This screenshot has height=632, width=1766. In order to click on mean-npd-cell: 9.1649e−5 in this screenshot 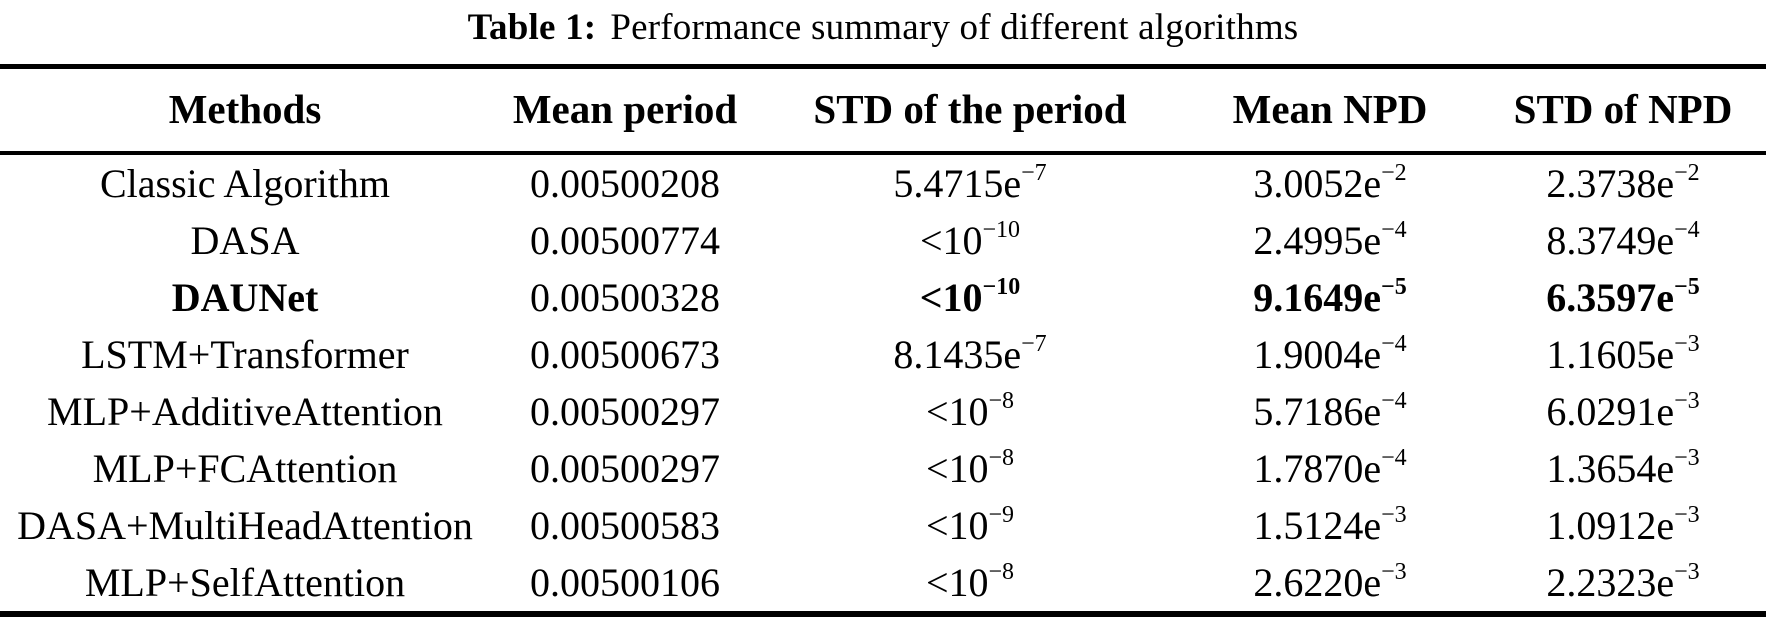, I will do `click(1330, 297)`.